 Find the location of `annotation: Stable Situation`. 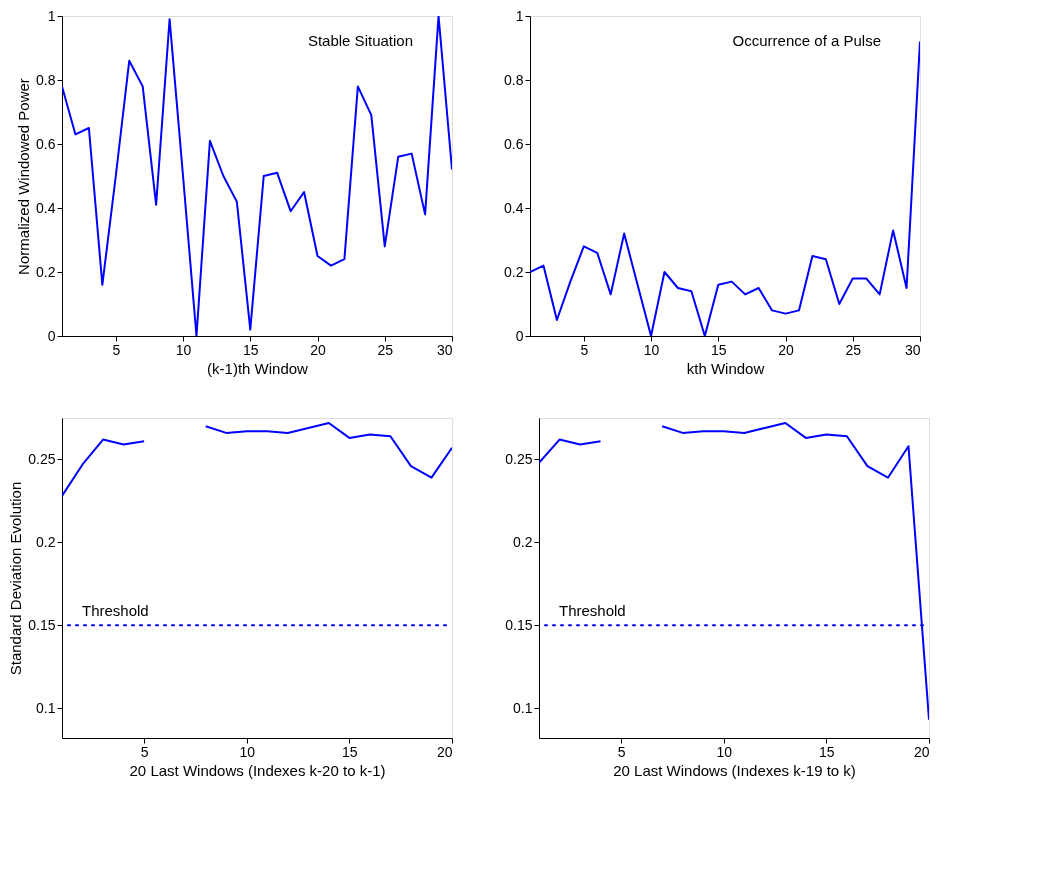

annotation: Stable Situation is located at coordinates (360, 40).